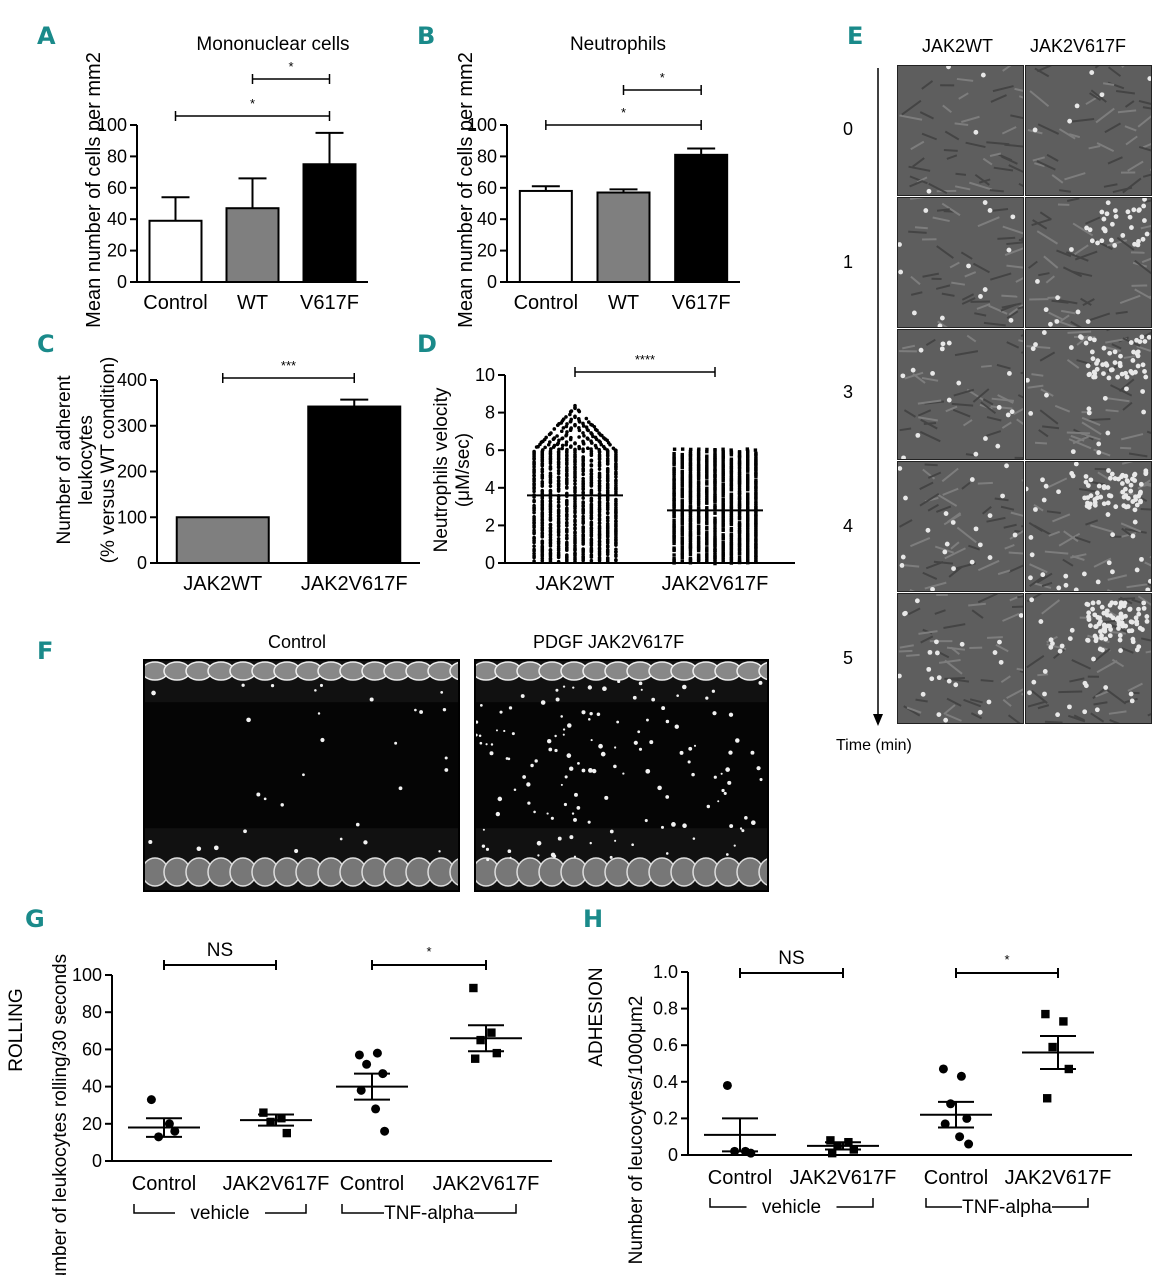  What do you see at coordinates (848, 392) in the screenshot?
I see `panel-e-row-label: 3` at bounding box center [848, 392].